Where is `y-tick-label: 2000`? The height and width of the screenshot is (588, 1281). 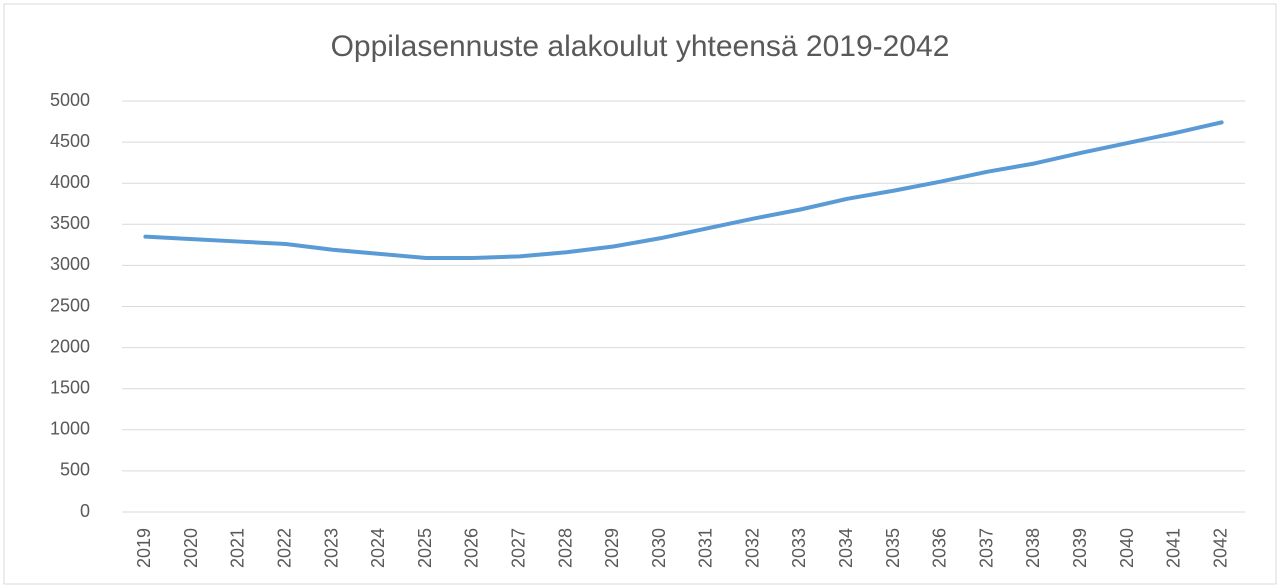
y-tick-label: 2000 is located at coordinates (70, 346).